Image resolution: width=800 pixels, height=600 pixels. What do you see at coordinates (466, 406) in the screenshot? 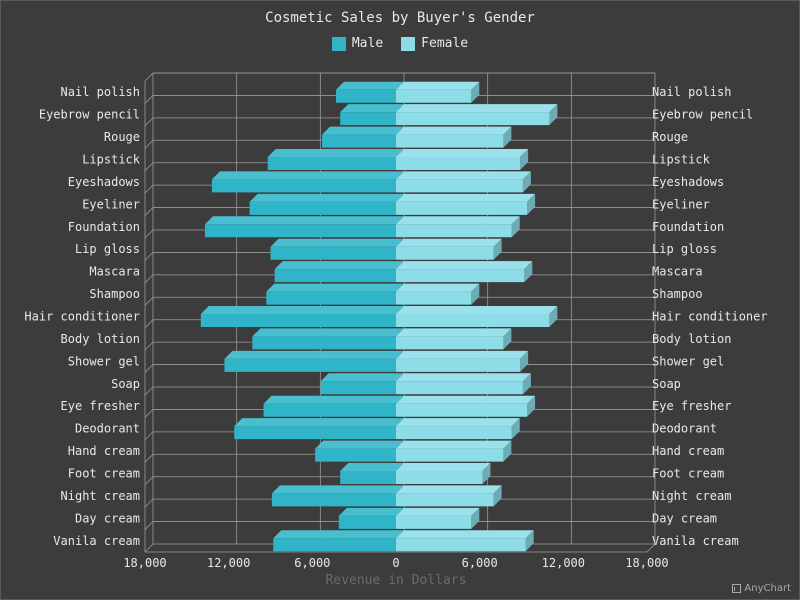
I see `bar-female-eye-fresher` at bounding box center [466, 406].